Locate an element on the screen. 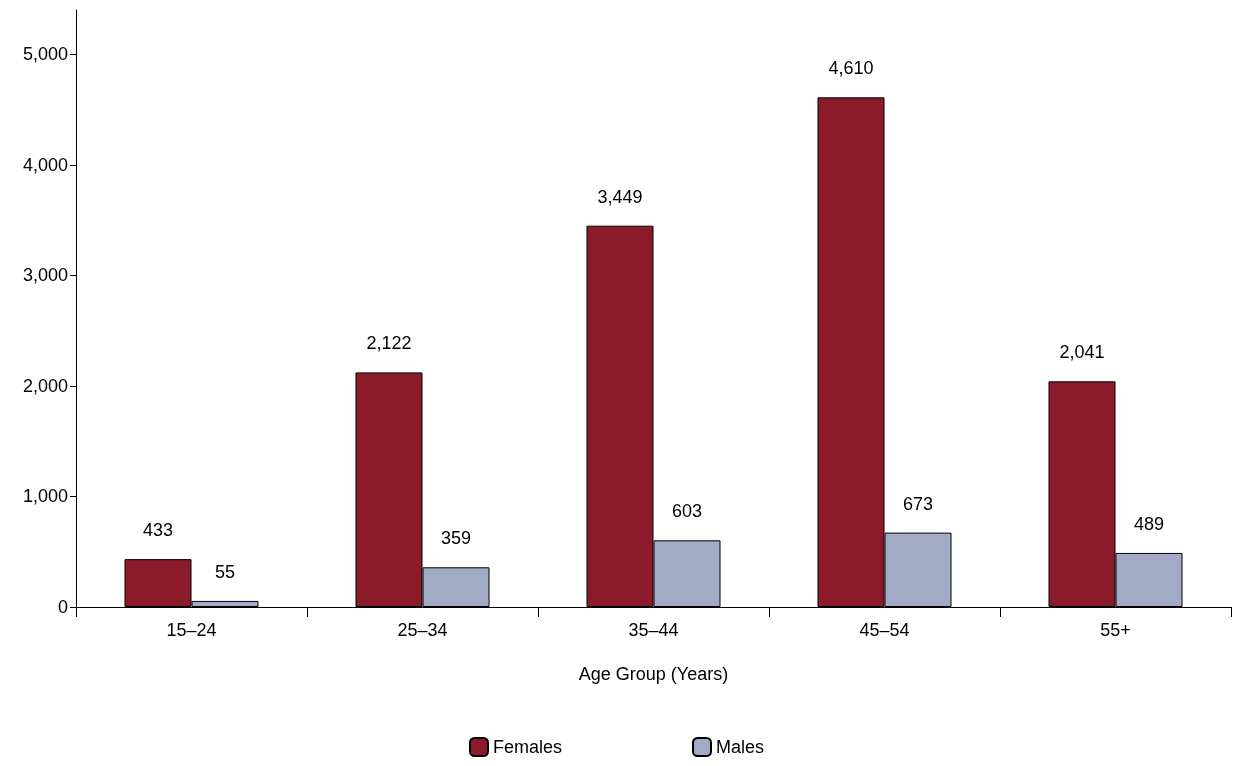  legend-label: Females is located at coordinates (527, 747).